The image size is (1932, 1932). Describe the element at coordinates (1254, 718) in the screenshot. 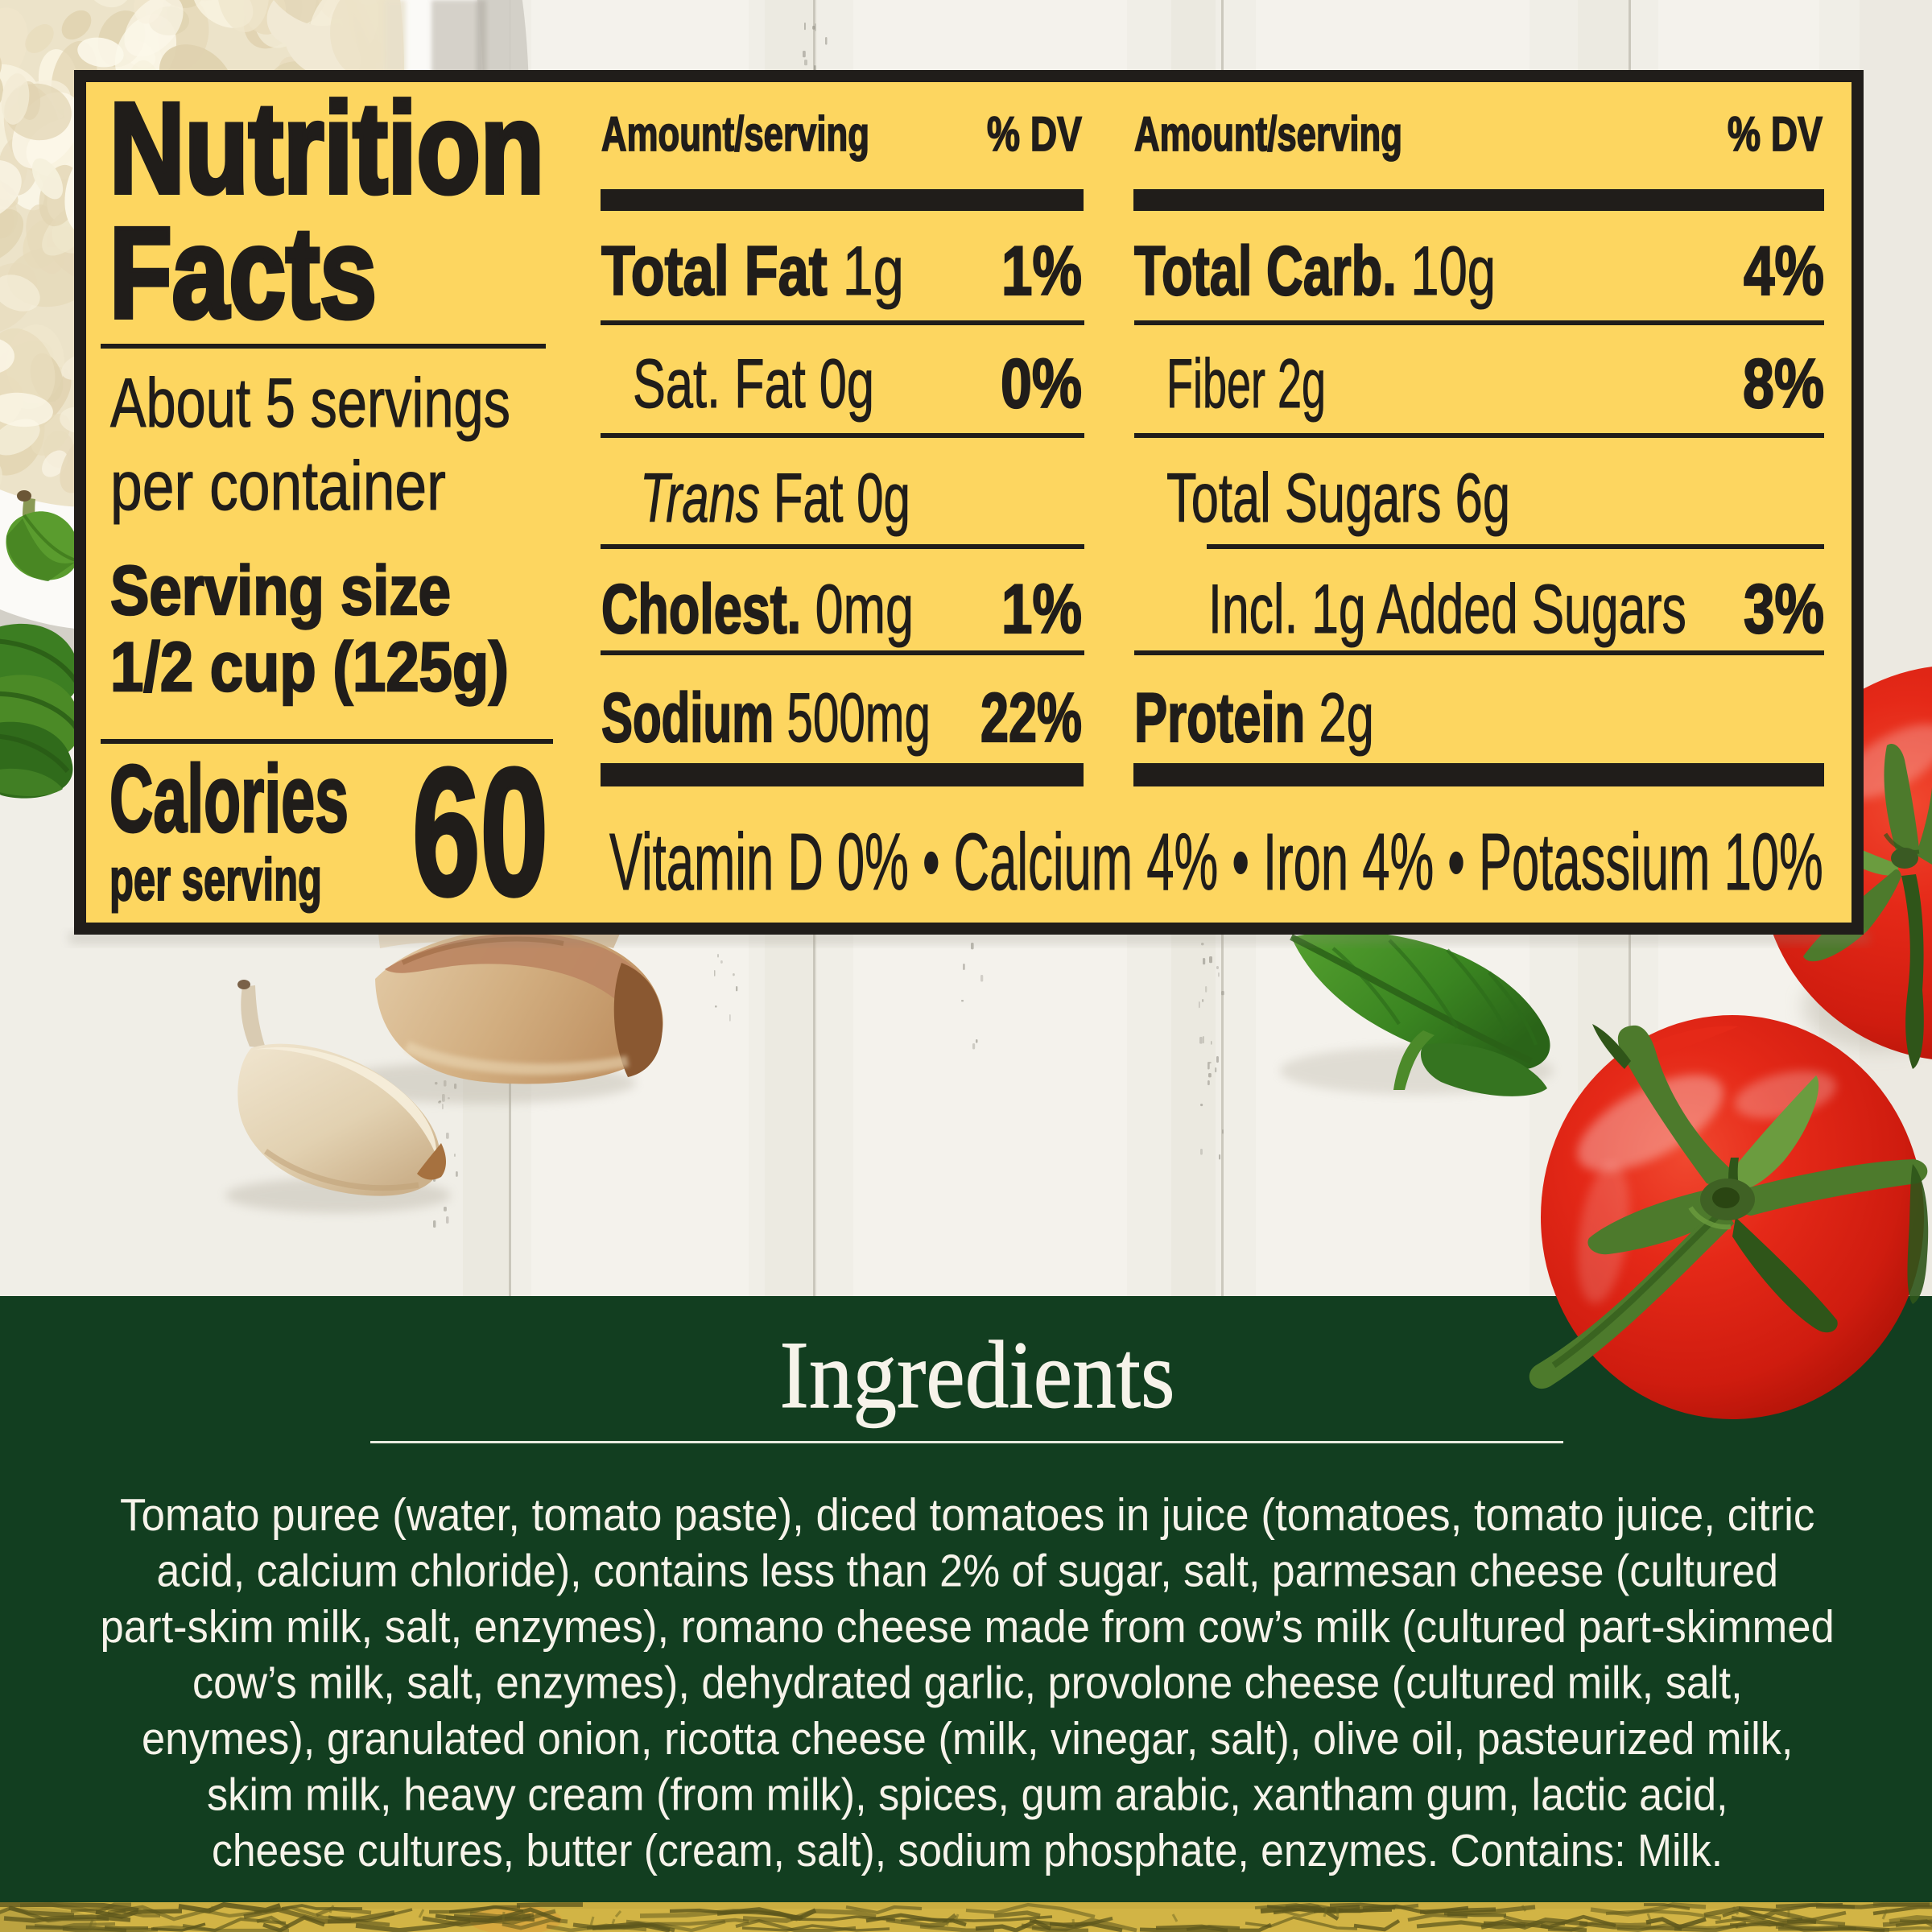

I see `svg-text: Protein 2g` at that location.